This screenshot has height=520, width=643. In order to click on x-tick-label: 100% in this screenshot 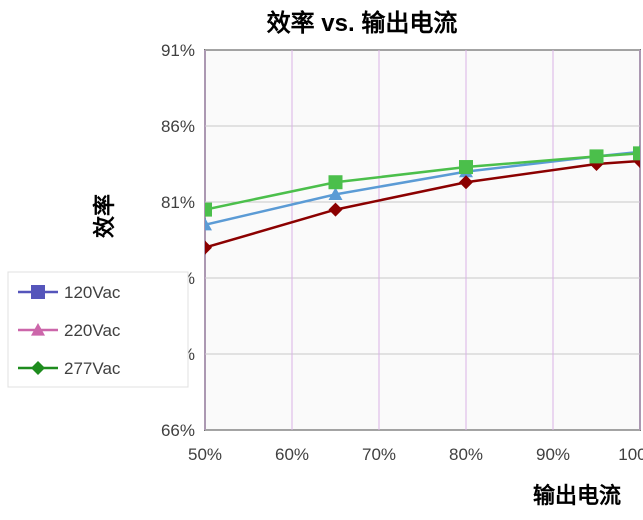, I will do `click(630, 454)`.